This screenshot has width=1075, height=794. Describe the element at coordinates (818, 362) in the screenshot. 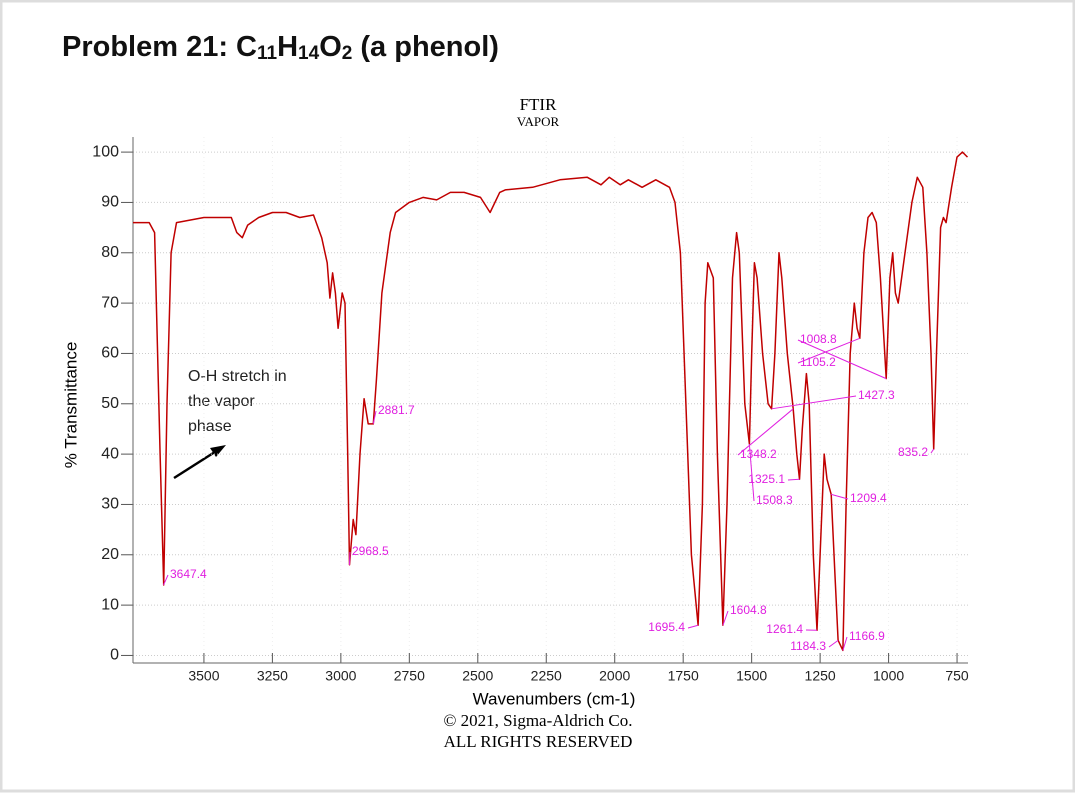

I see `peak-label: 1105.2` at that location.